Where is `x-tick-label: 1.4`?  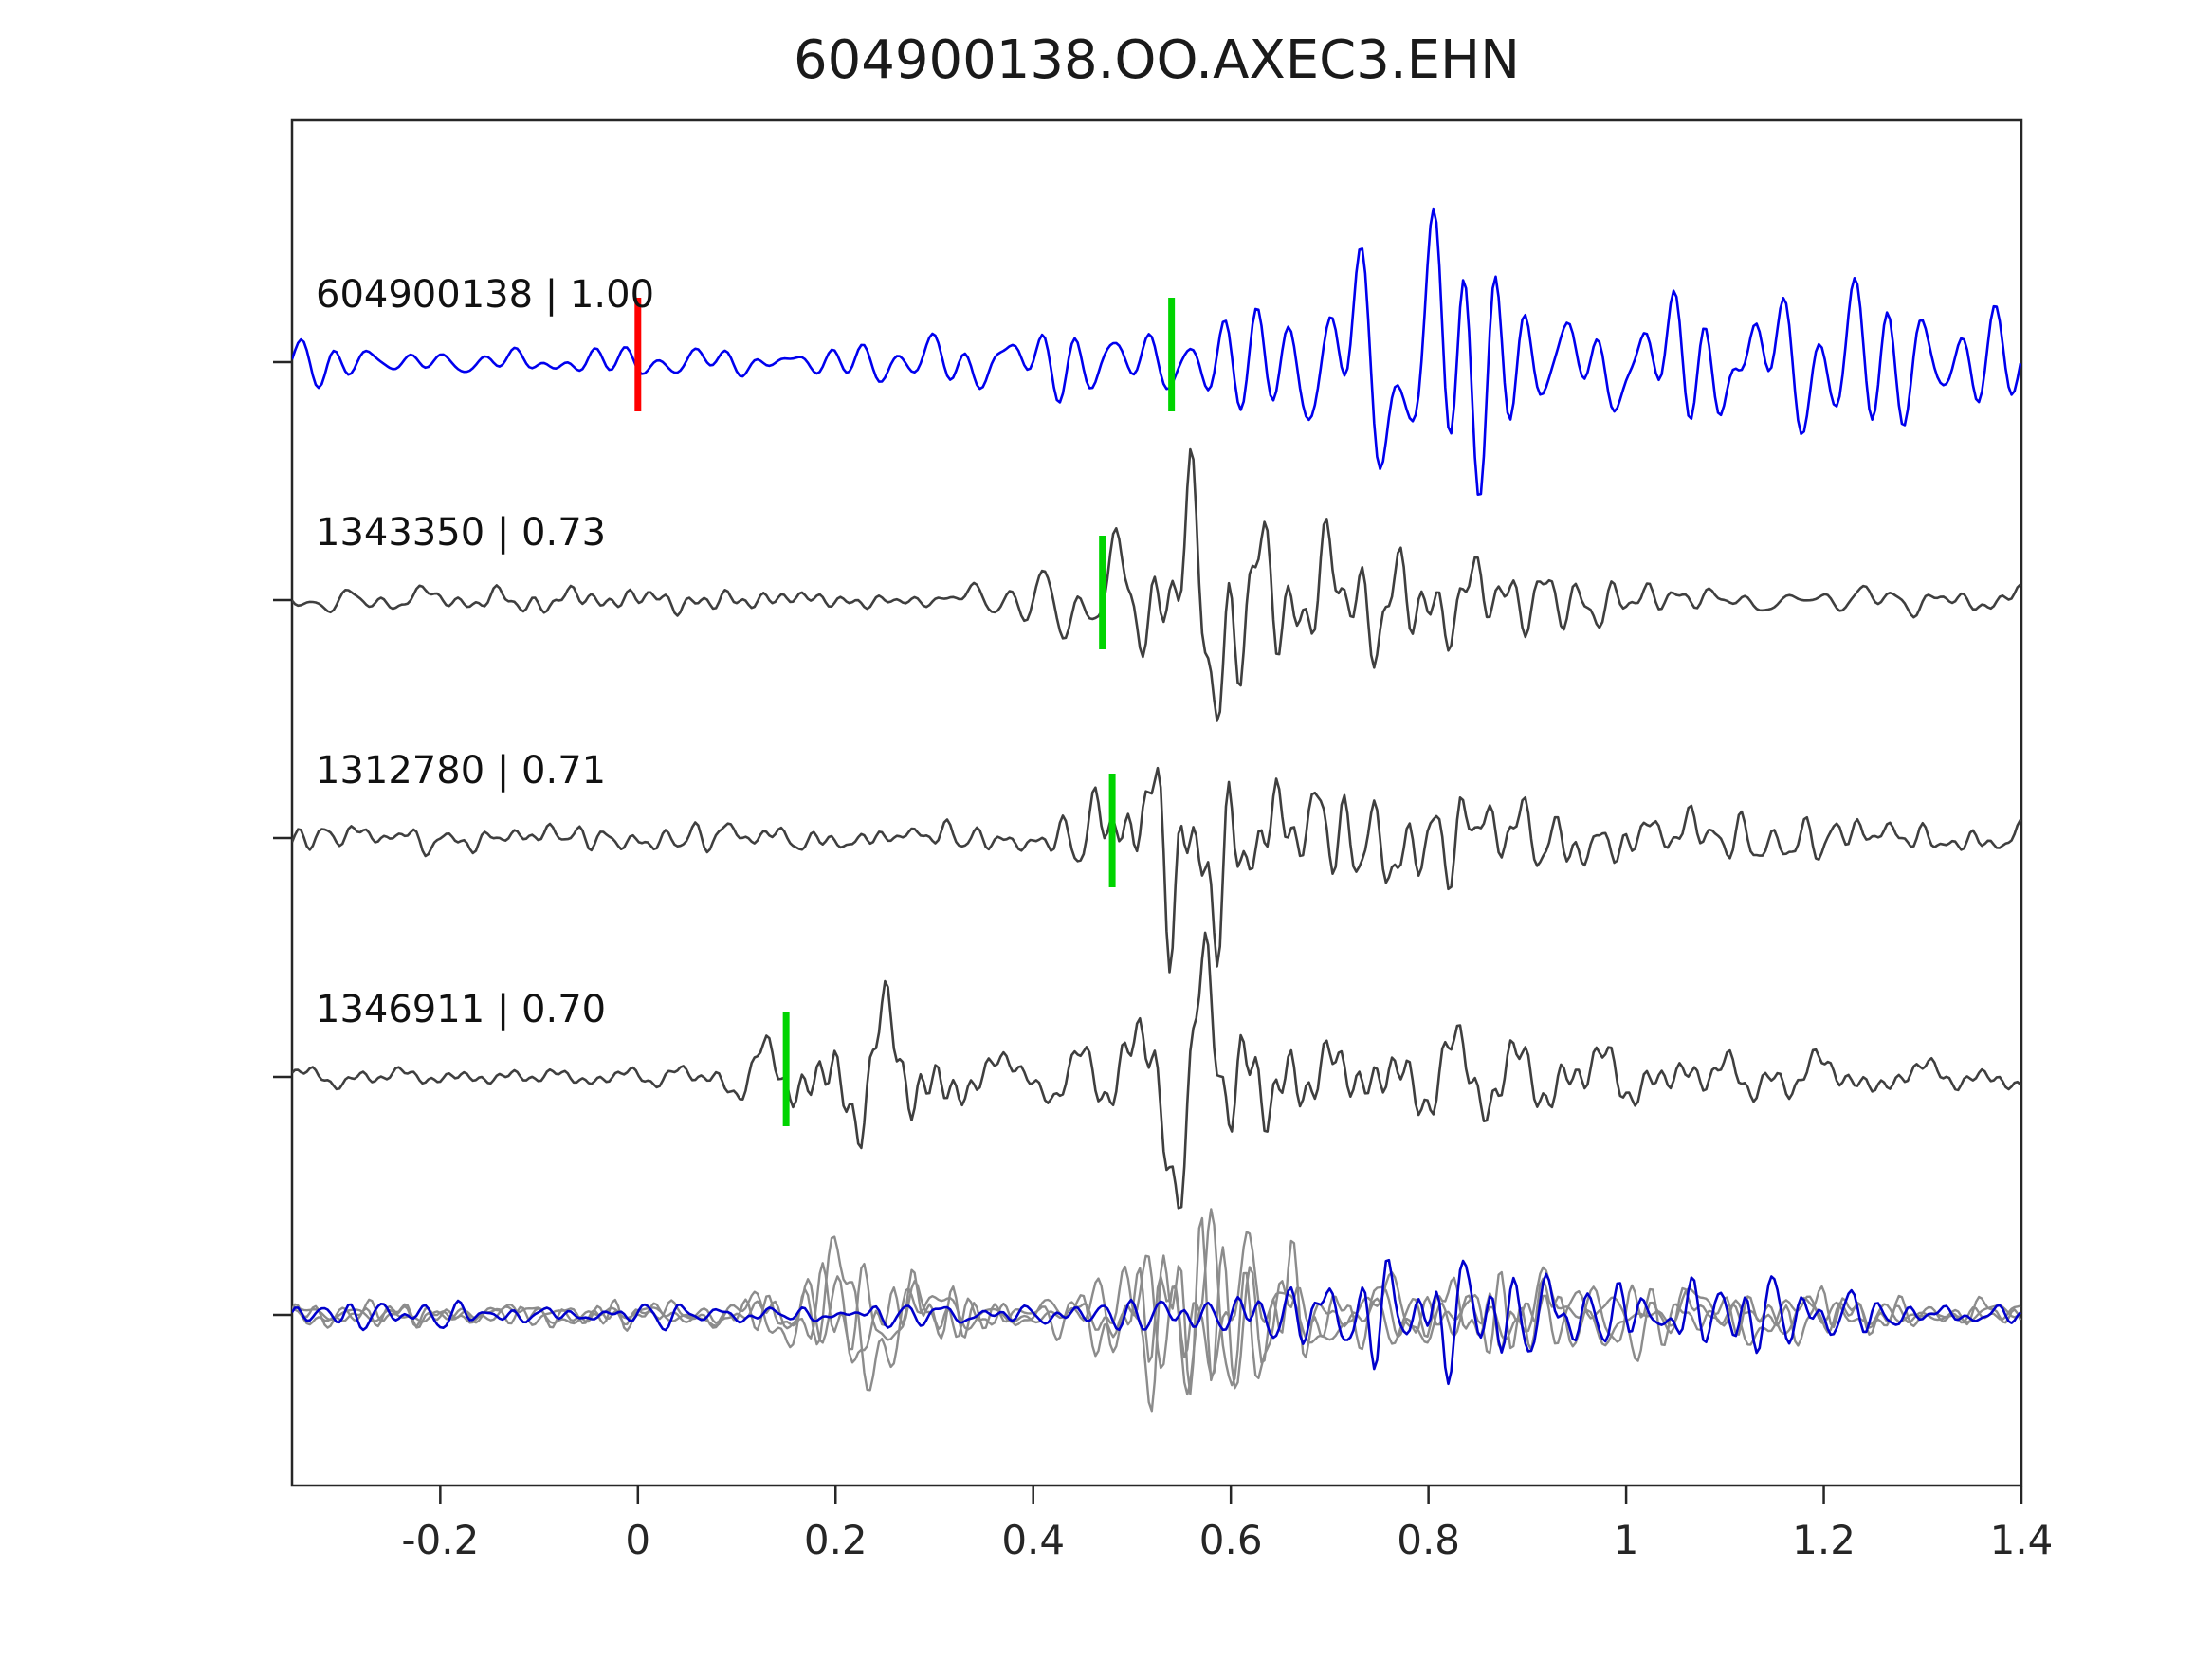
x-tick-label: 1.4 is located at coordinates (2022, 1540).